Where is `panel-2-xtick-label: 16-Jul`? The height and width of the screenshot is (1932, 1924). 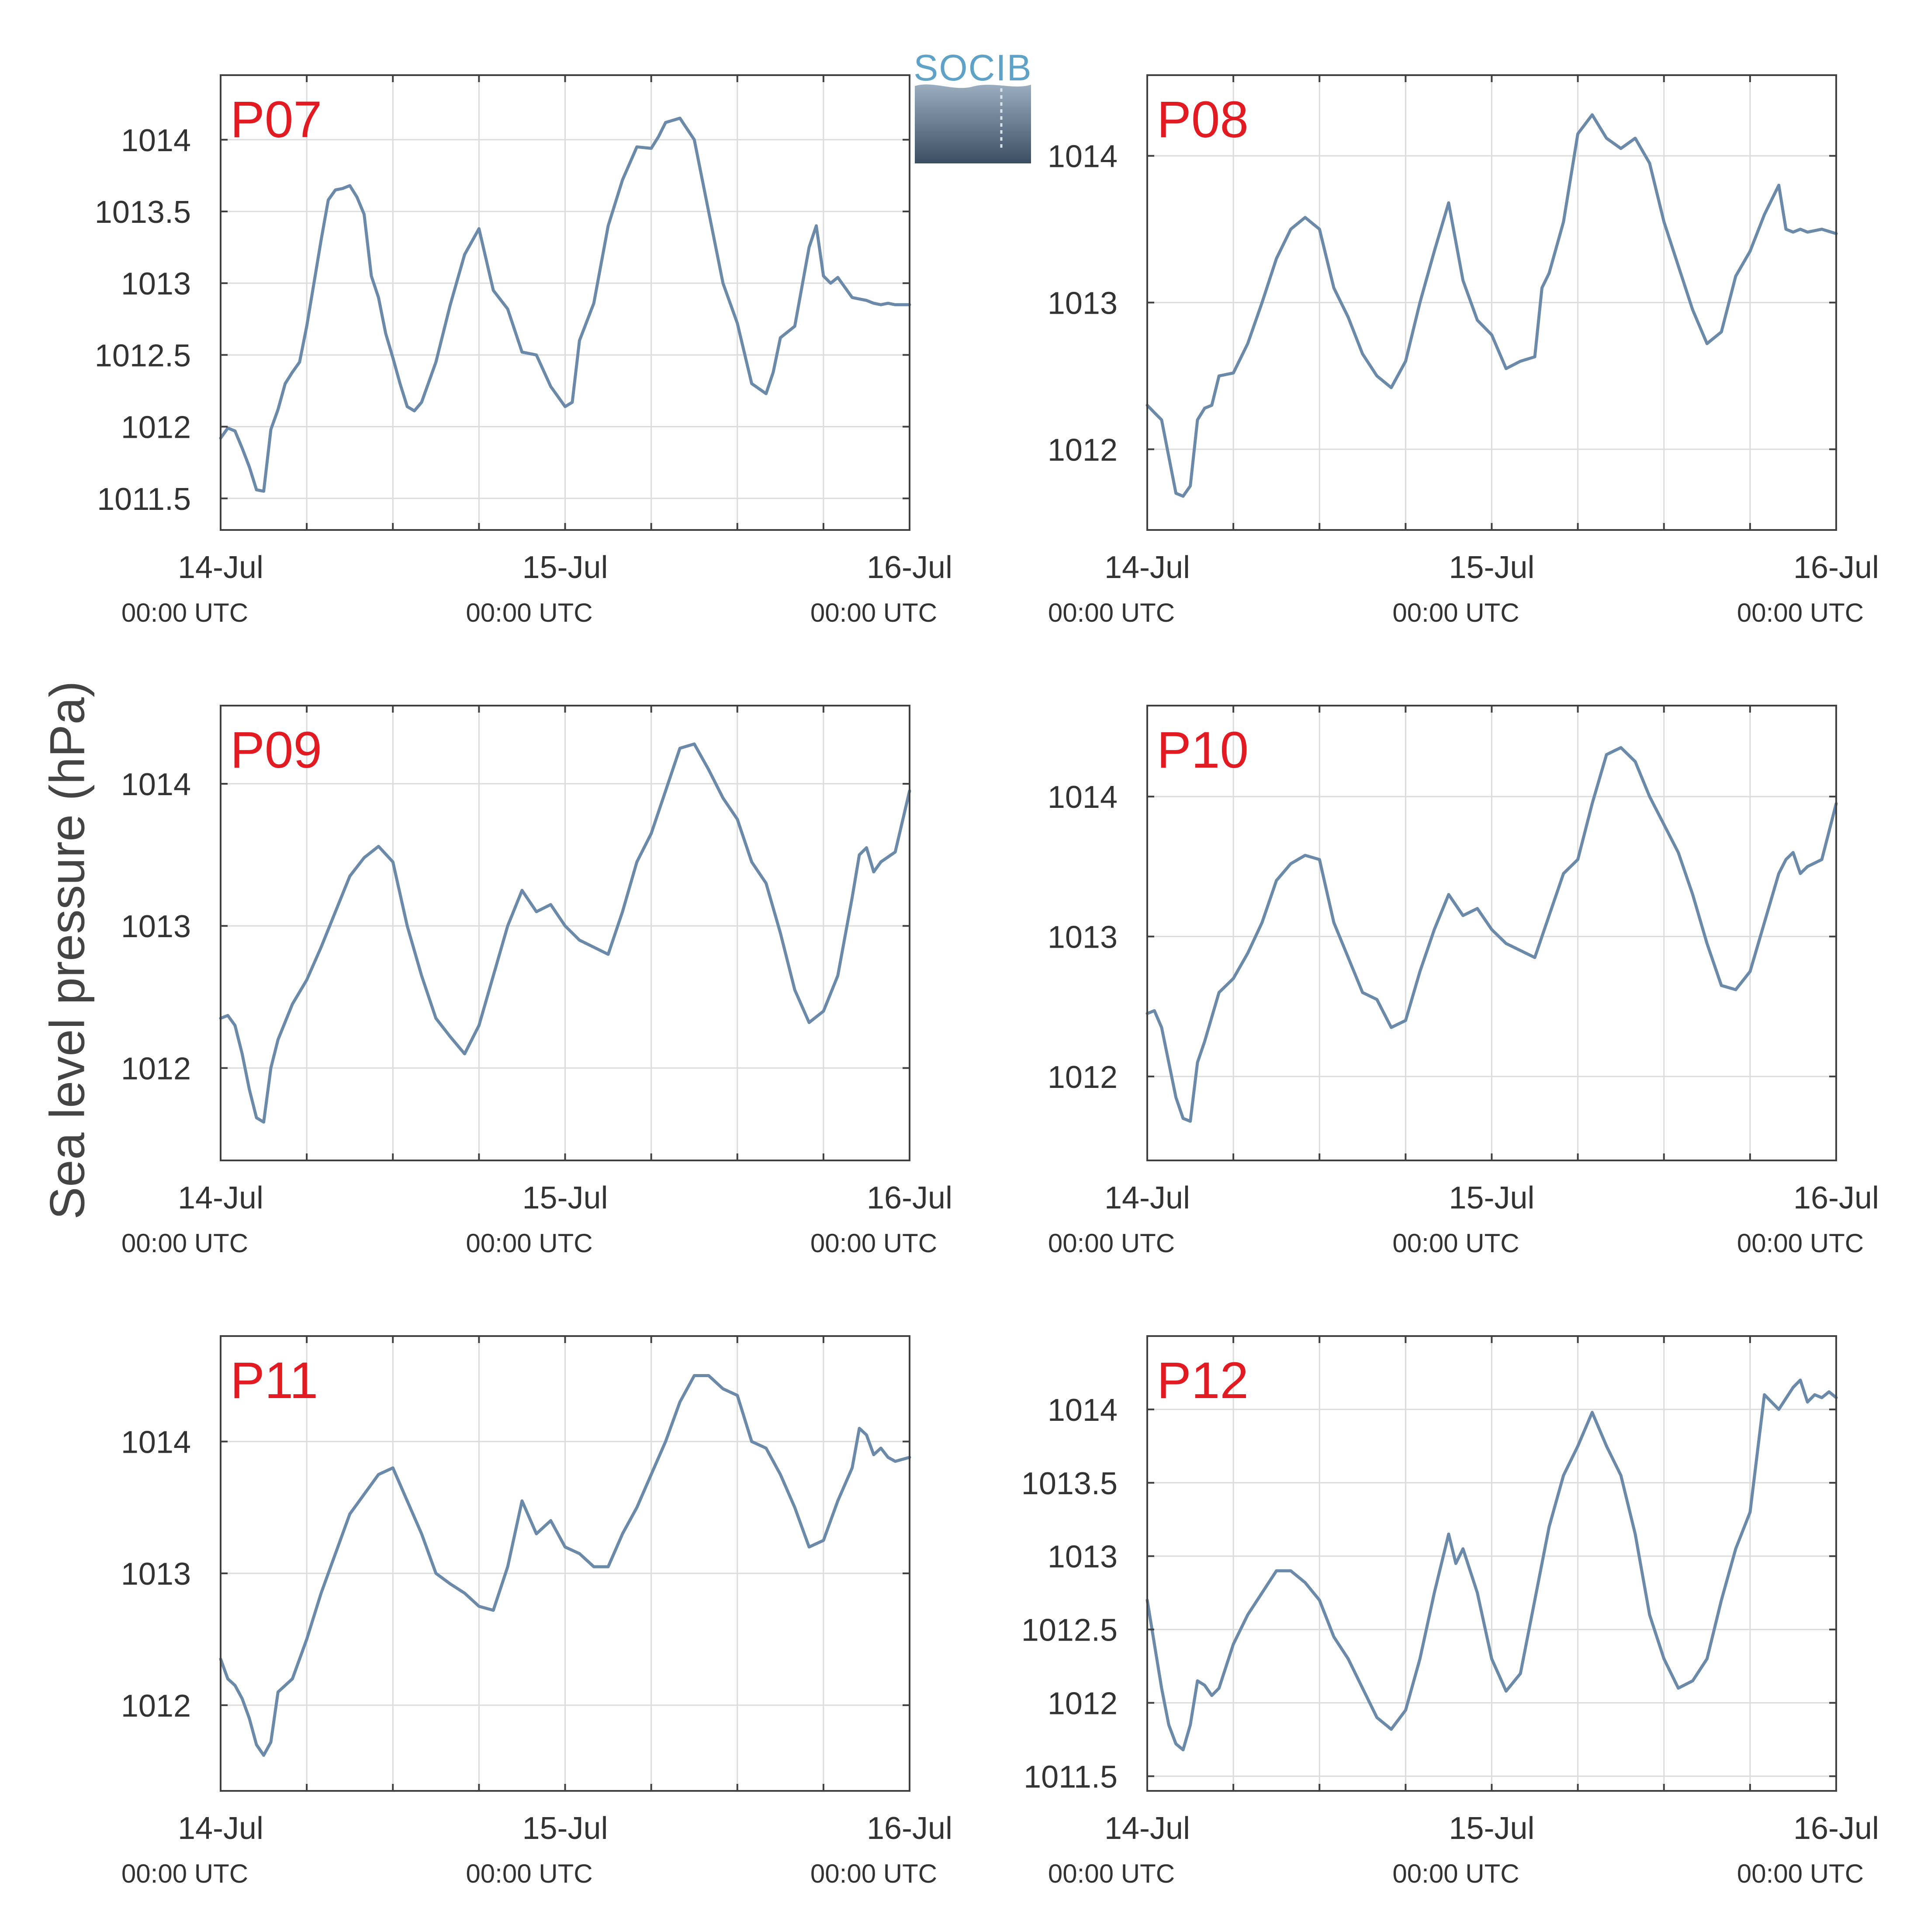 panel-2-xtick-label: 16-Jul is located at coordinates (1836, 567).